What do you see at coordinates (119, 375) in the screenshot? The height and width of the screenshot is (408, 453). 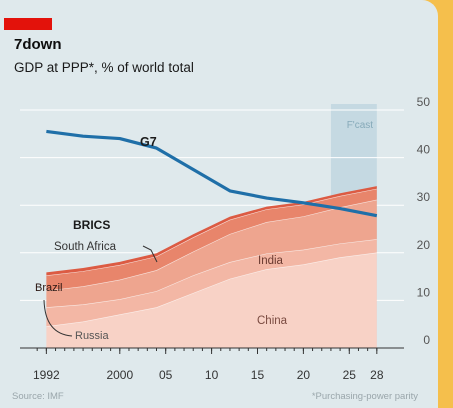 I see `x-tick-label: 2000` at bounding box center [119, 375].